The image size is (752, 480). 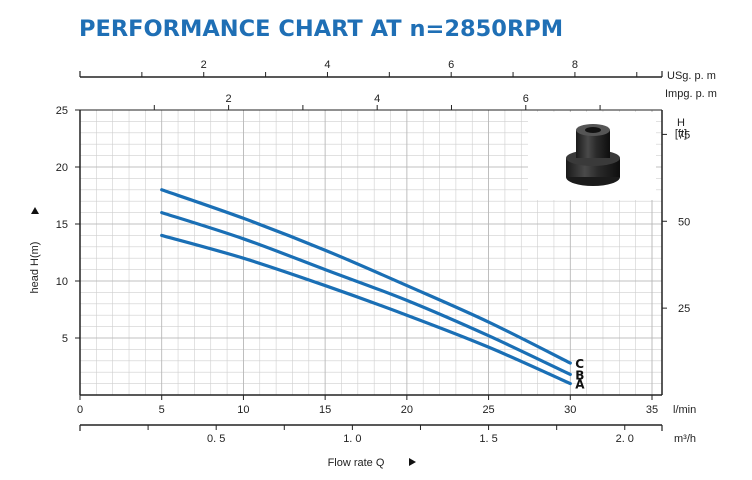 What do you see at coordinates (62, 282) in the screenshot?
I see `y-tick-label: 10` at bounding box center [62, 282].